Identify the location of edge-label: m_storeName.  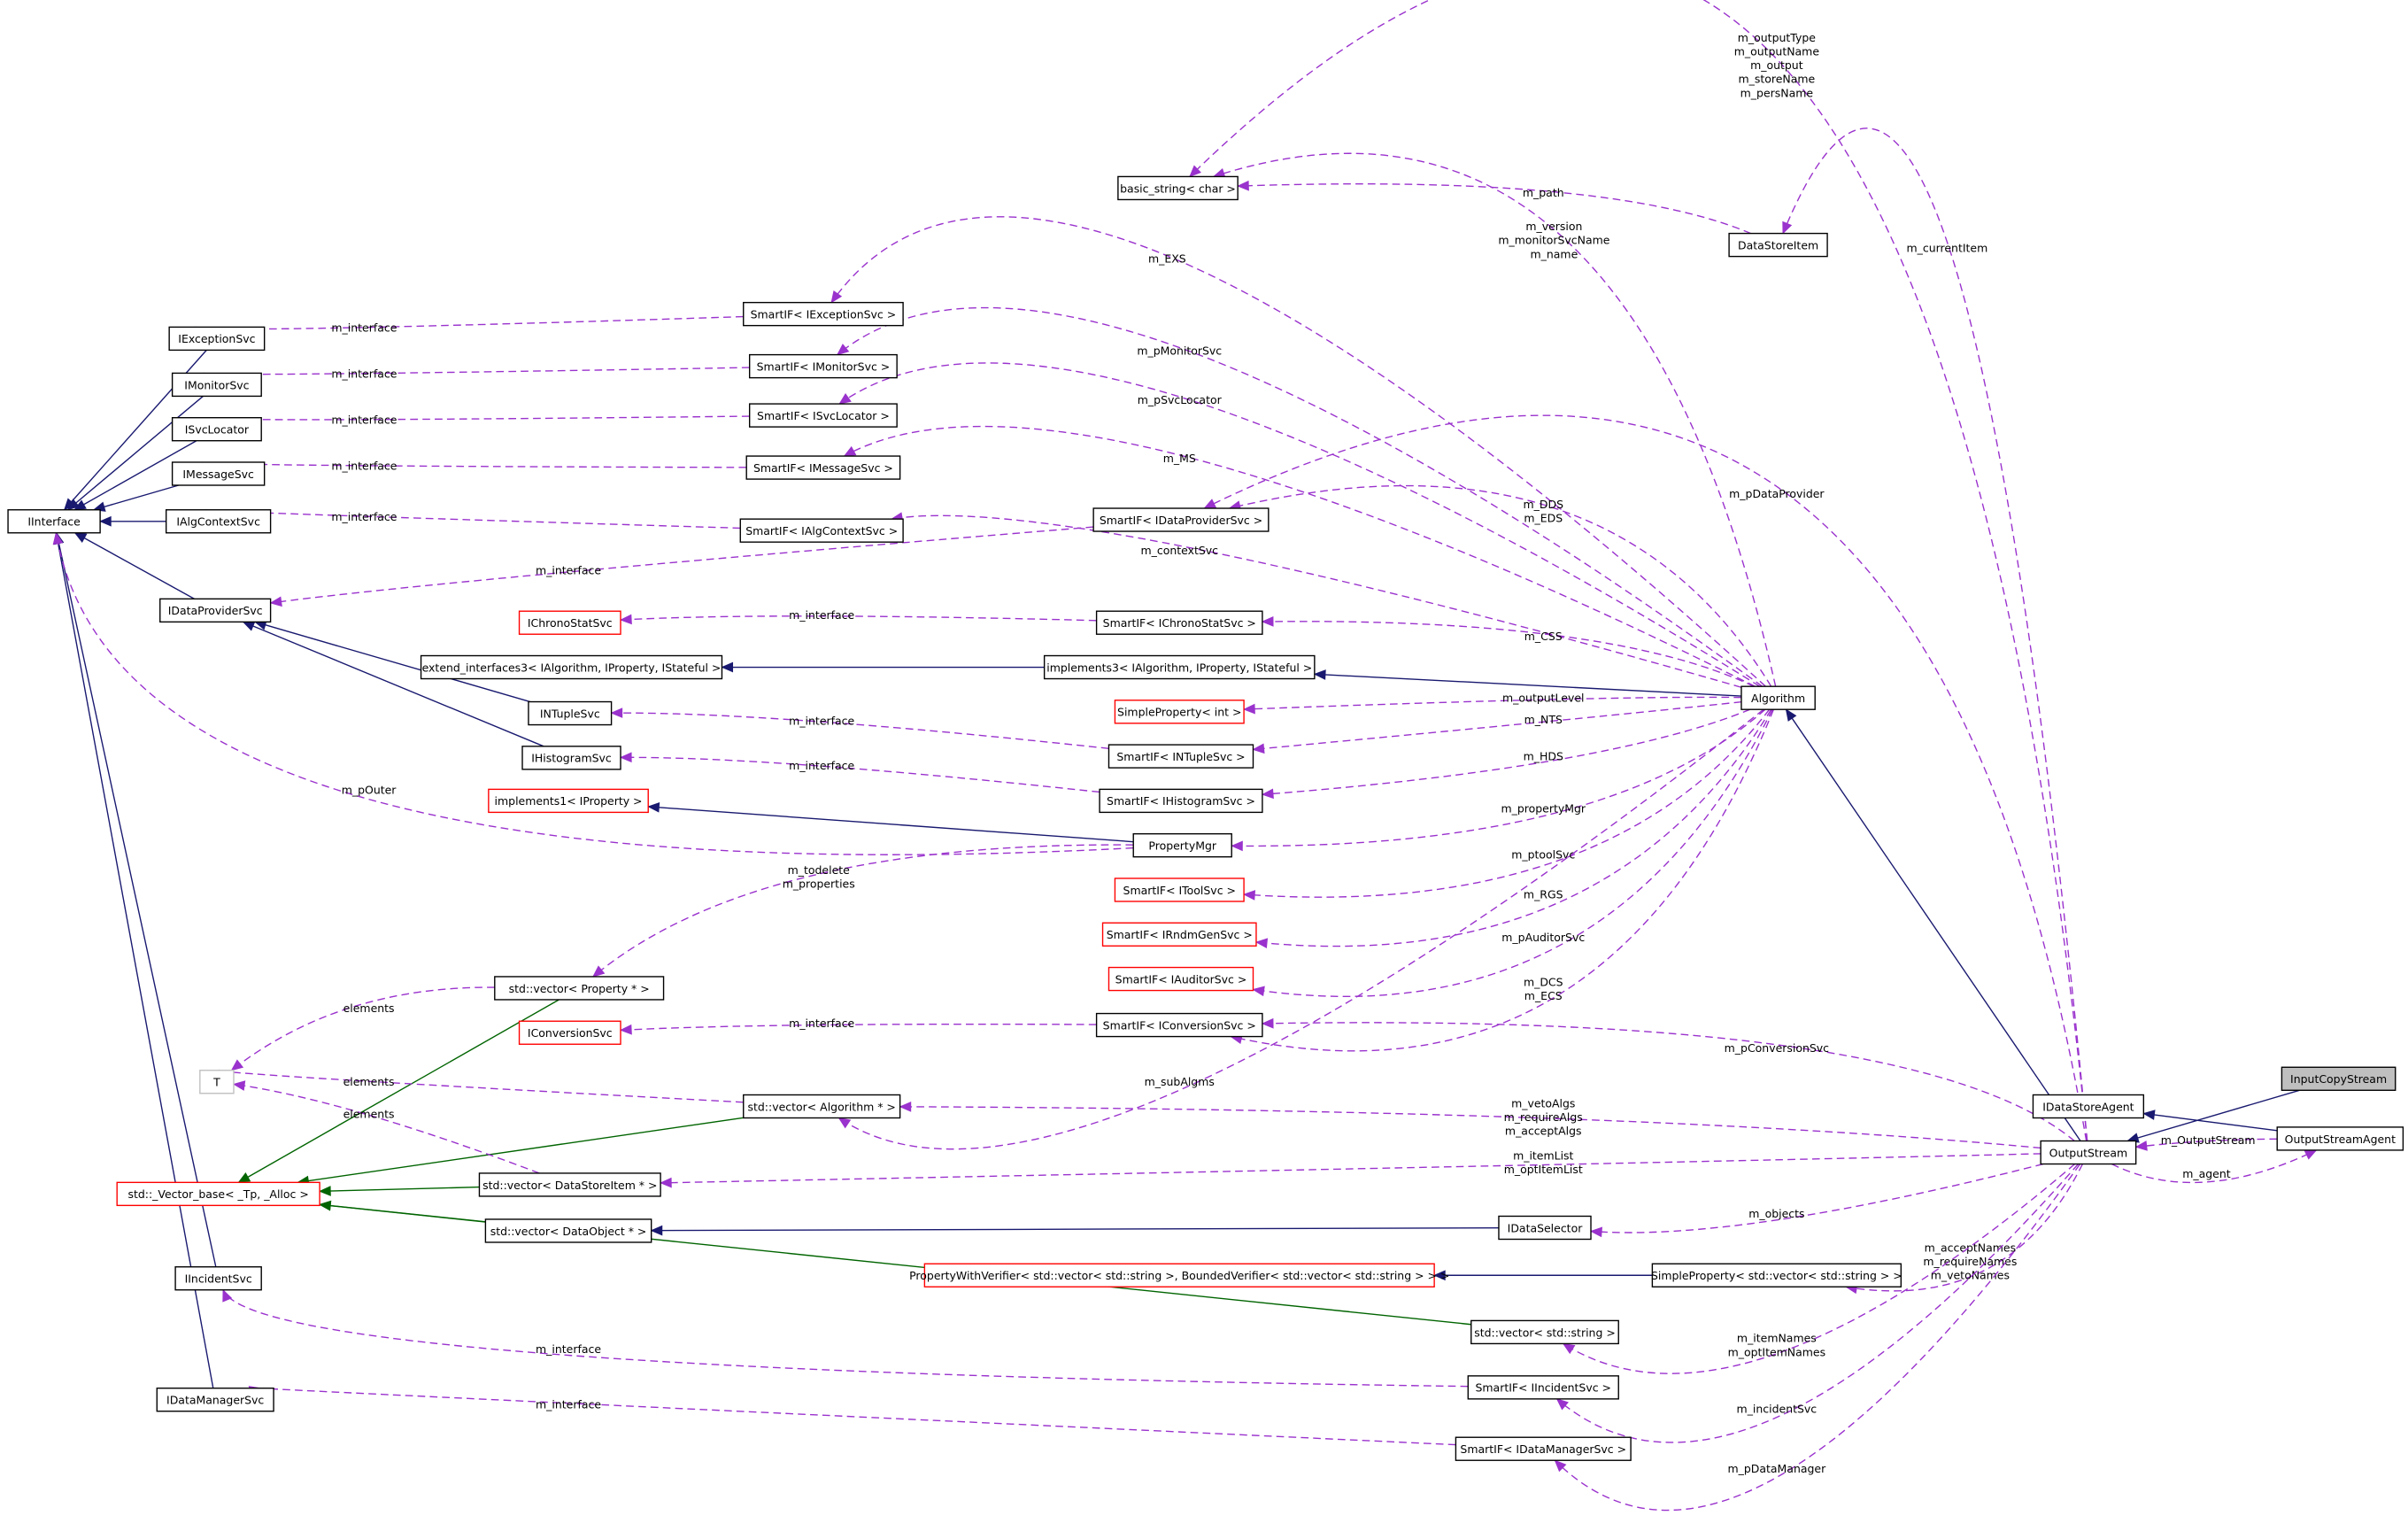
(1777, 80).